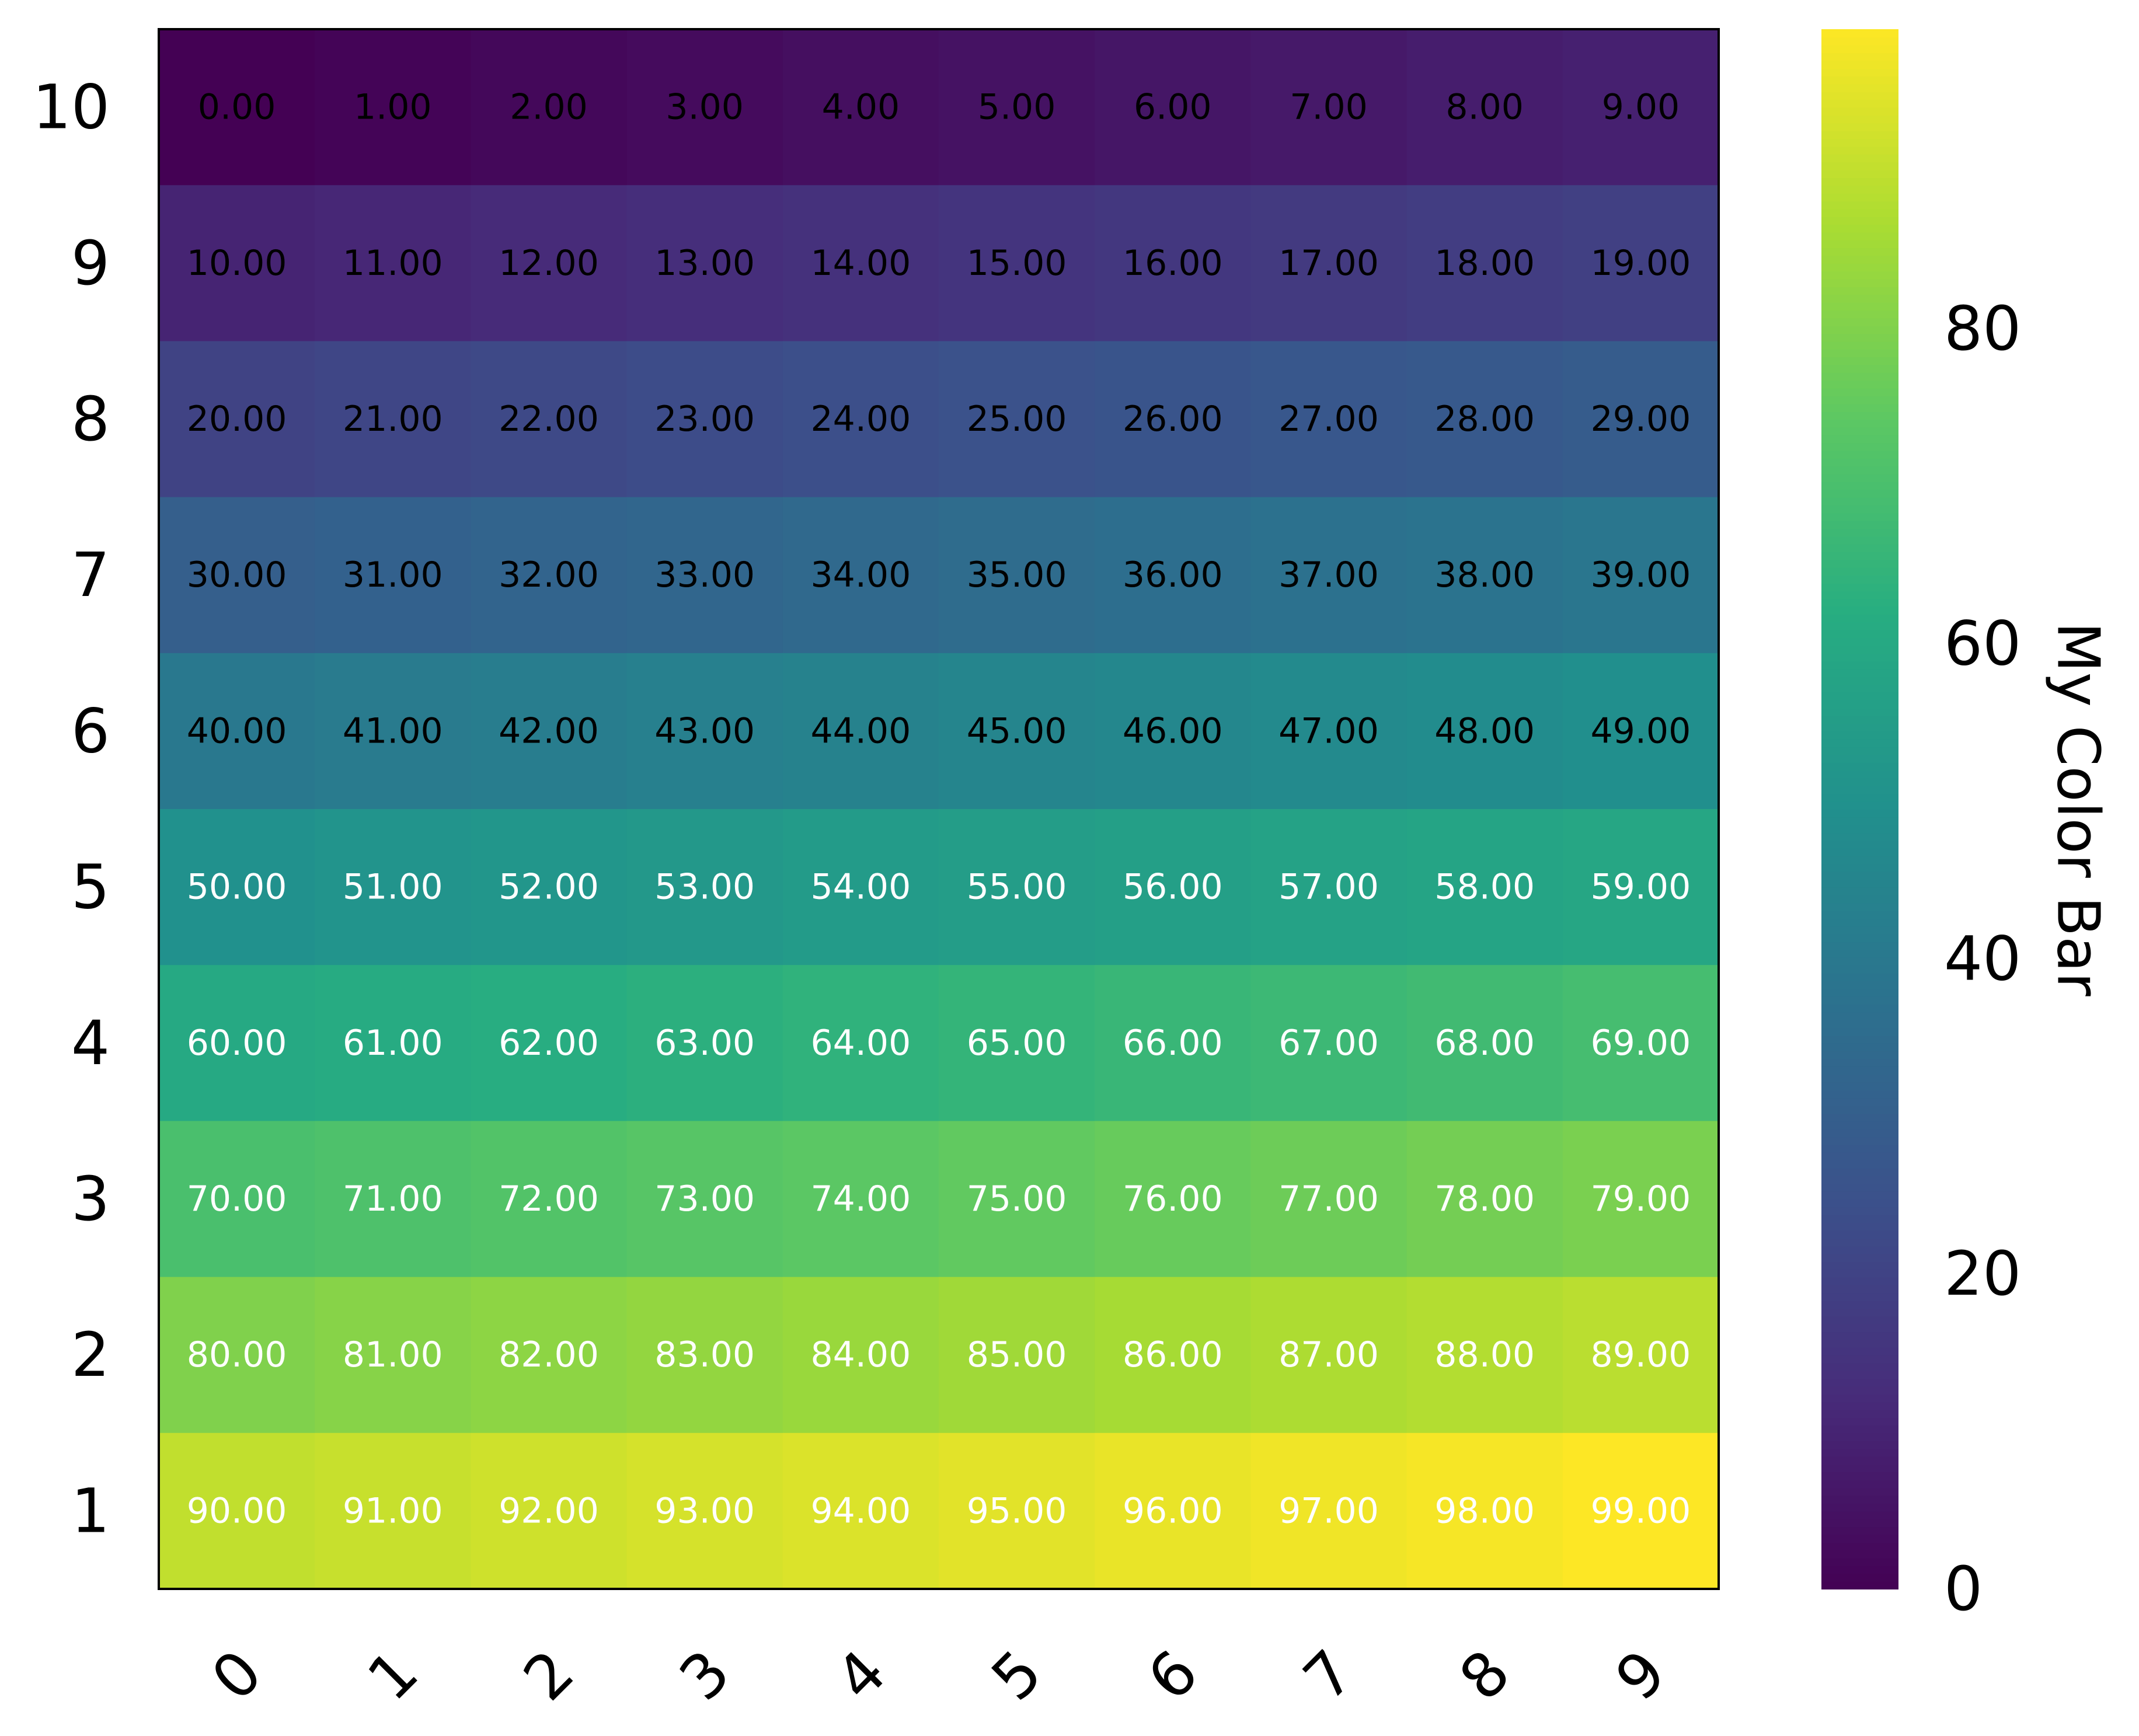 The width and height of the screenshot is (2139, 1736). I want to click on y-tick-label: 1, so click(90, 1510).